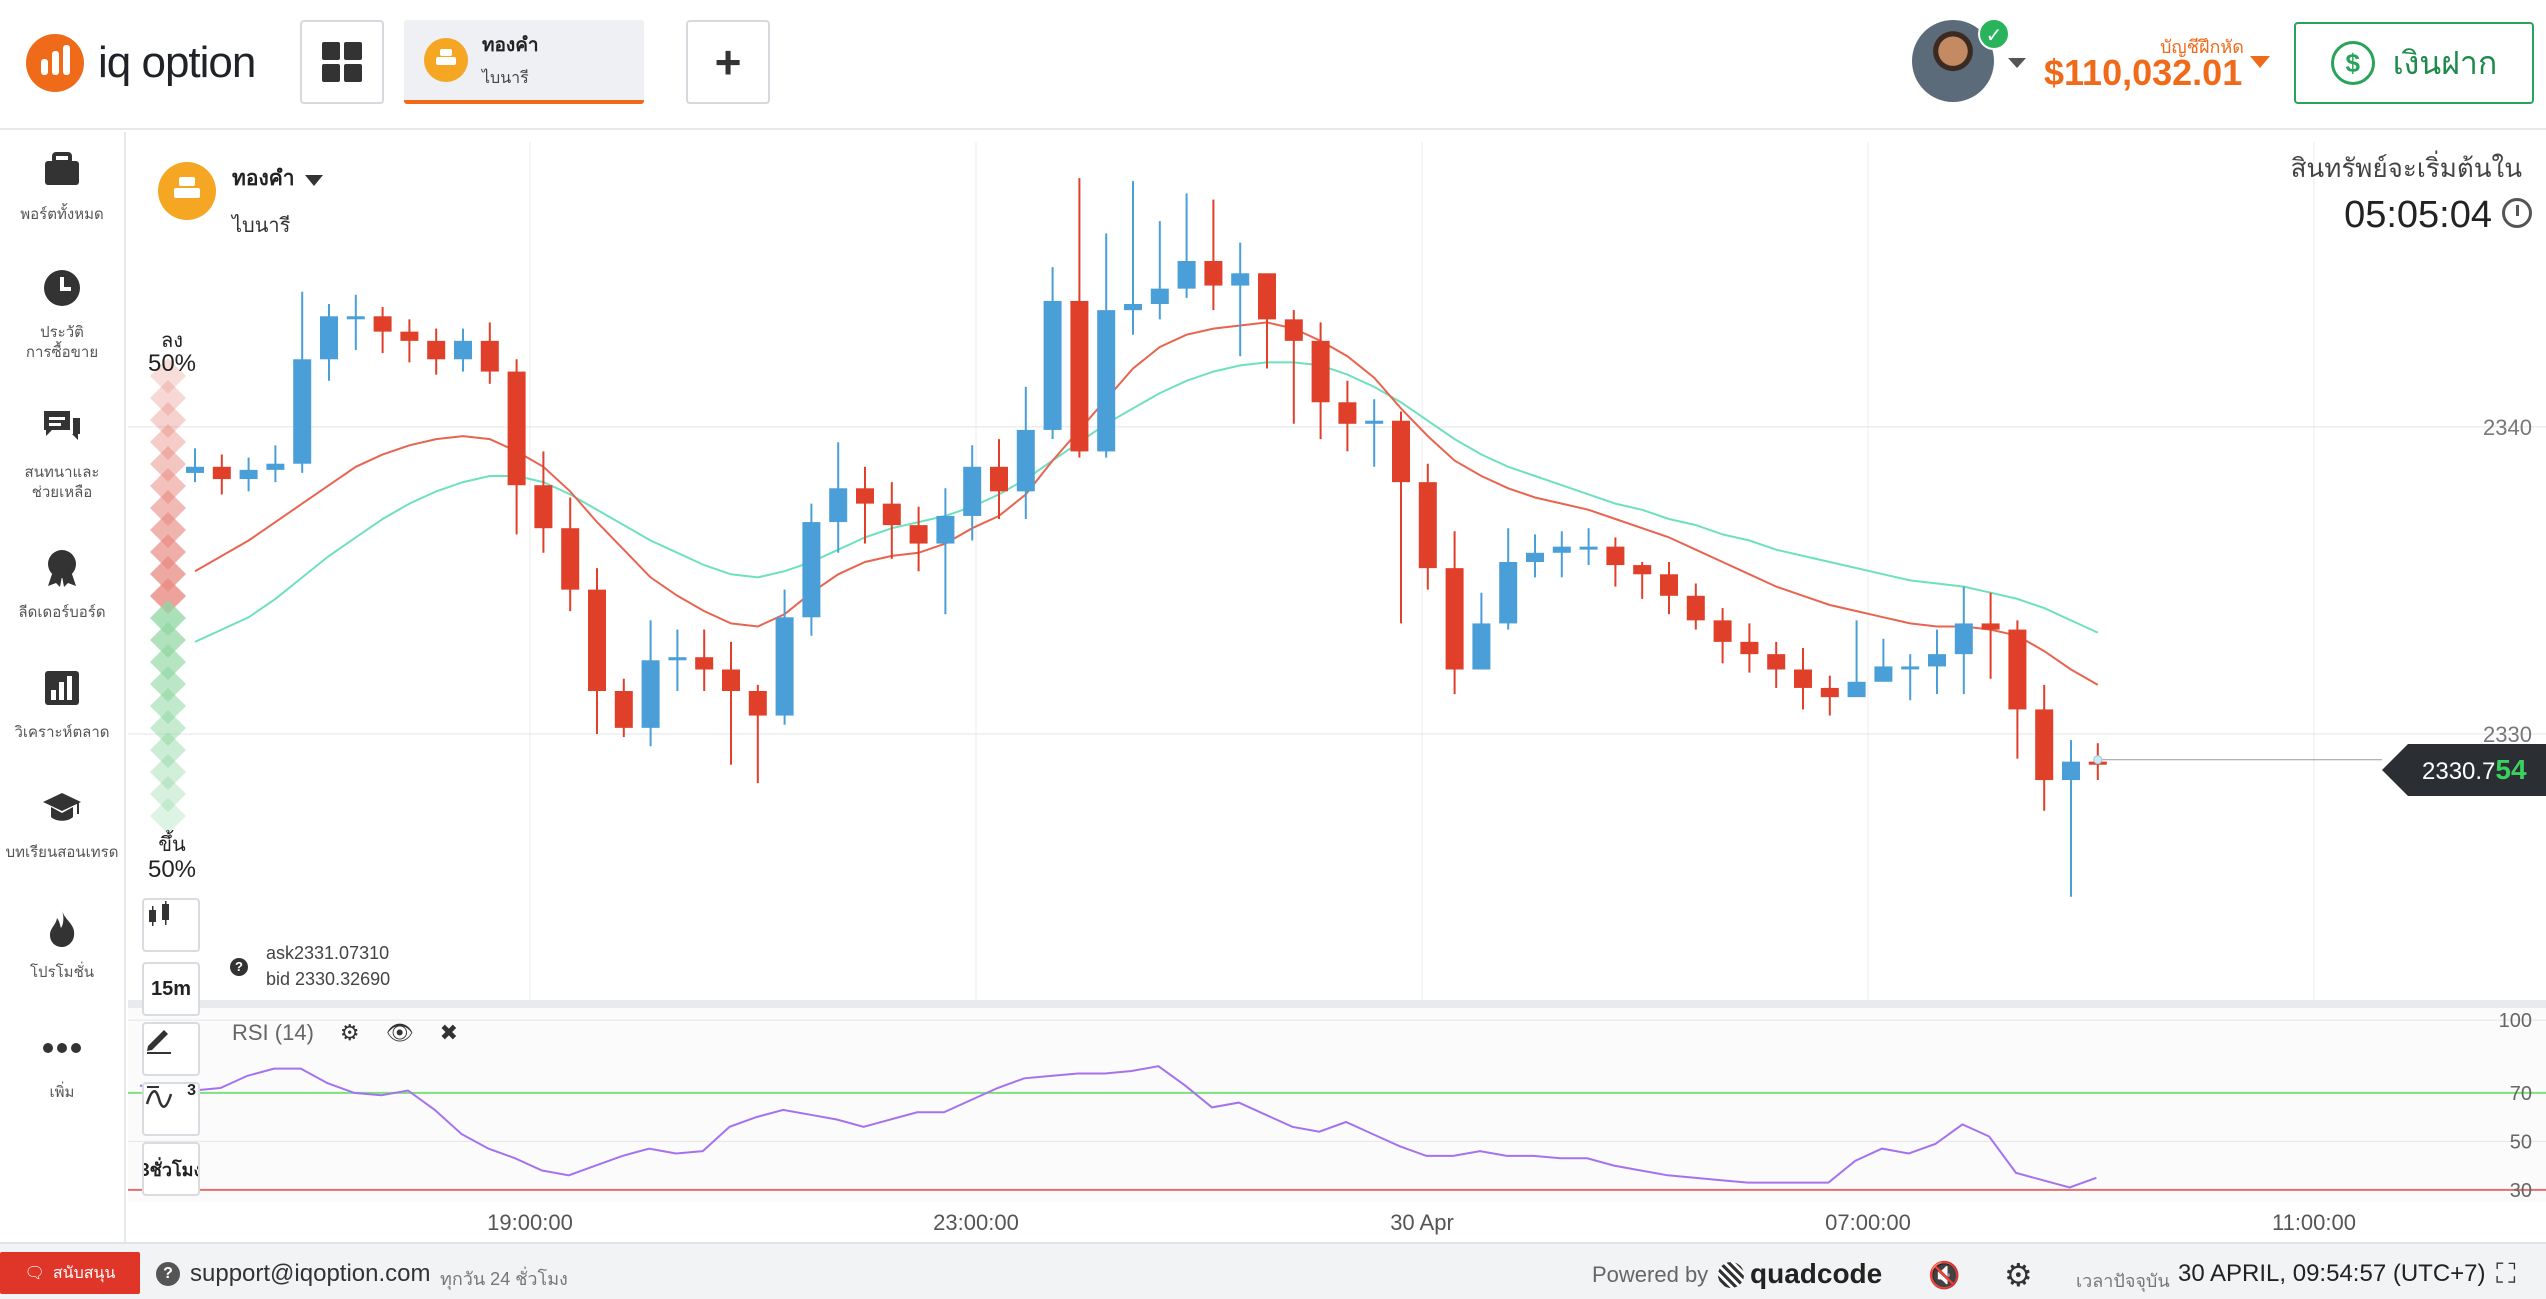 Image resolution: width=2546 pixels, height=1299 pixels. I want to click on more-icon, so click(62, 1048).